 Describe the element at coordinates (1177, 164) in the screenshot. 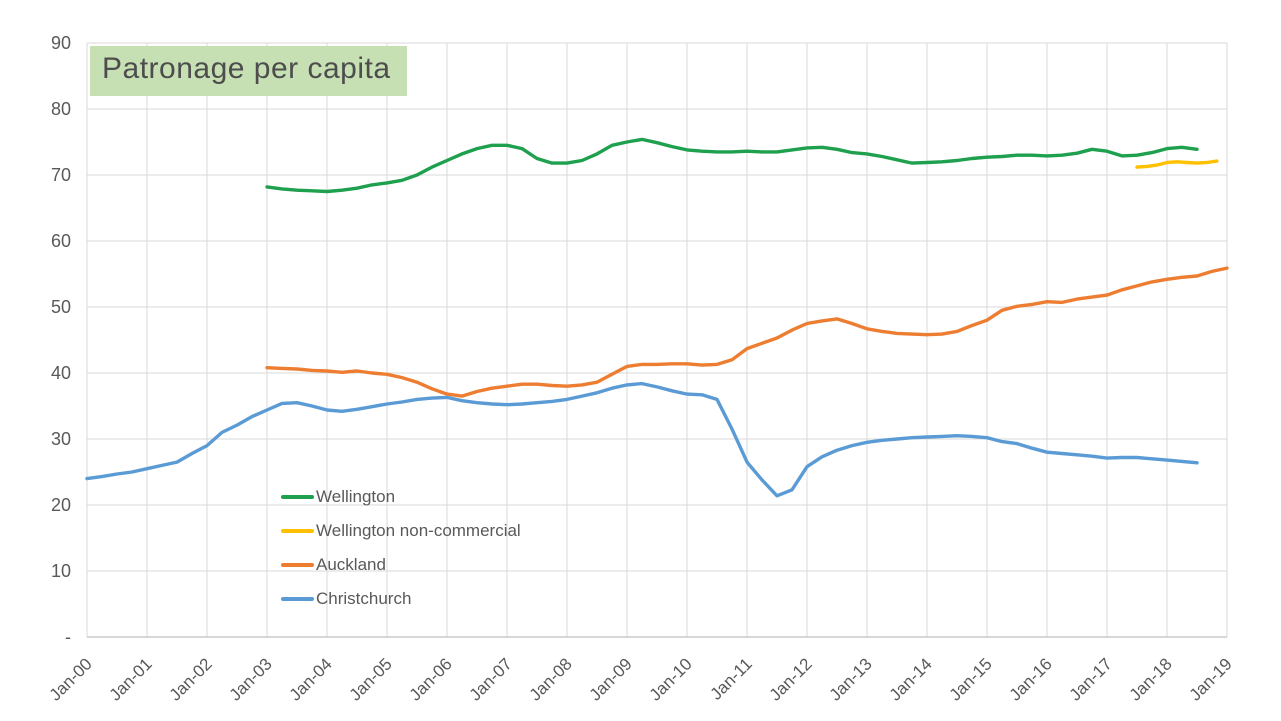

I see `series-line-wellington-non-commercial` at that location.